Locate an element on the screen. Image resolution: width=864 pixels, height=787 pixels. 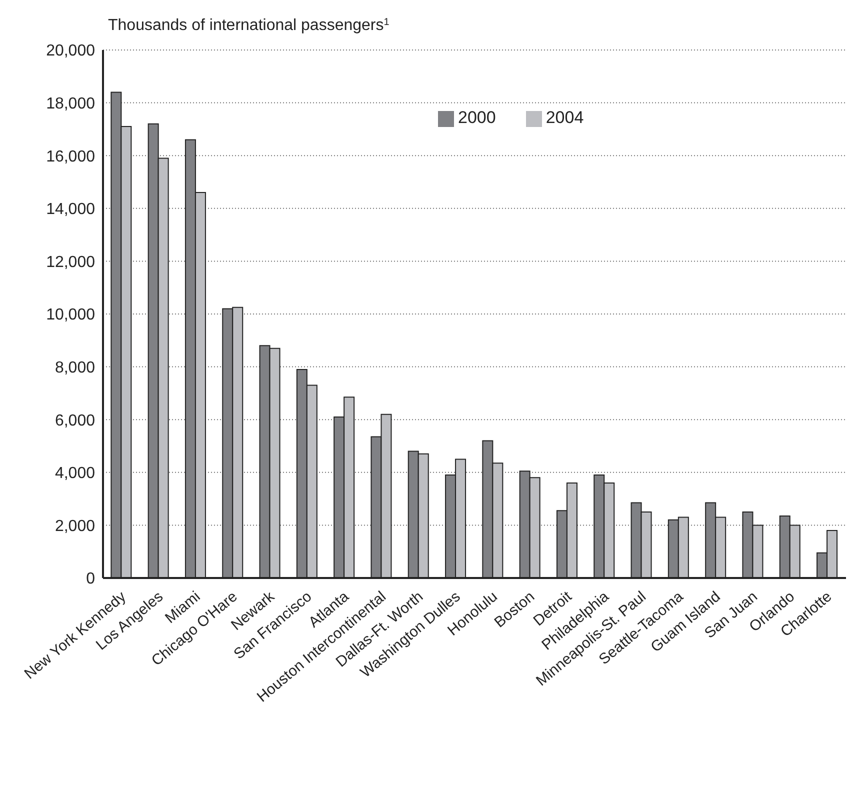
y-tick-label: 16,000 is located at coordinates (71, 157).